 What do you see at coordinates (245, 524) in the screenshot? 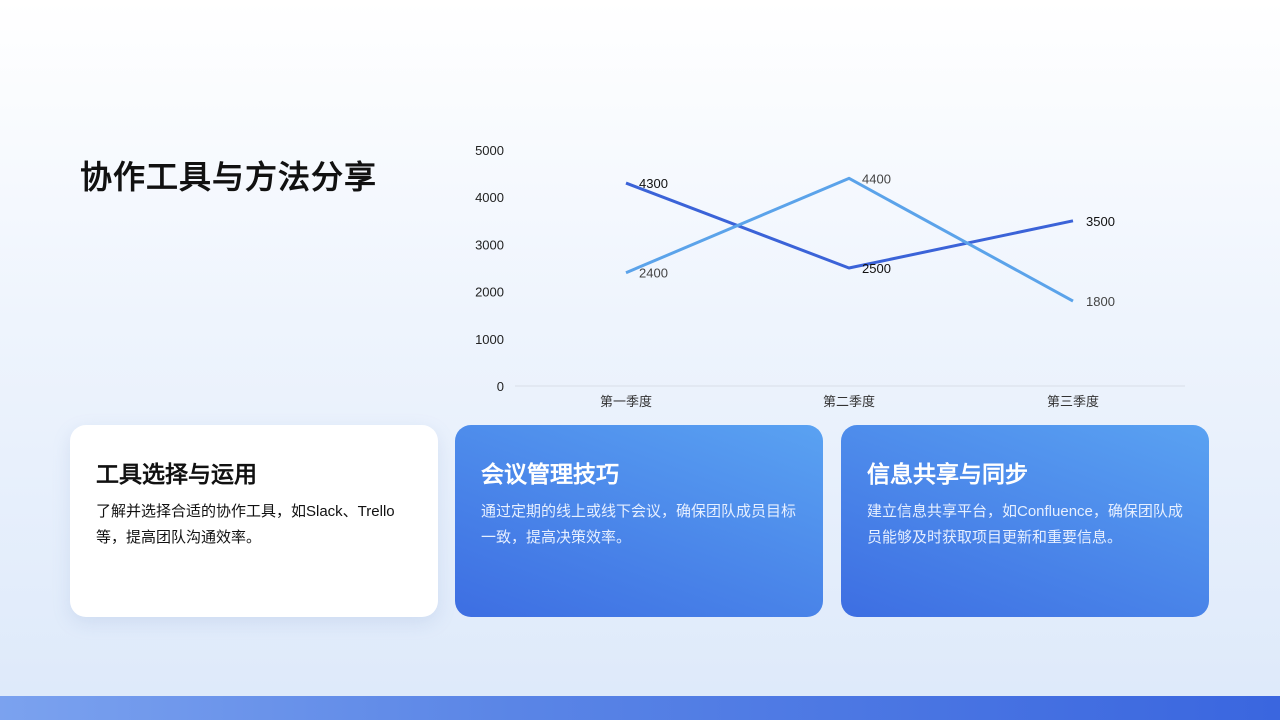
I see `card-text: 了解并选择合适的协作工具，如Slack、Trello等，提高团队沟通效率。` at bounding box center [245, 524].